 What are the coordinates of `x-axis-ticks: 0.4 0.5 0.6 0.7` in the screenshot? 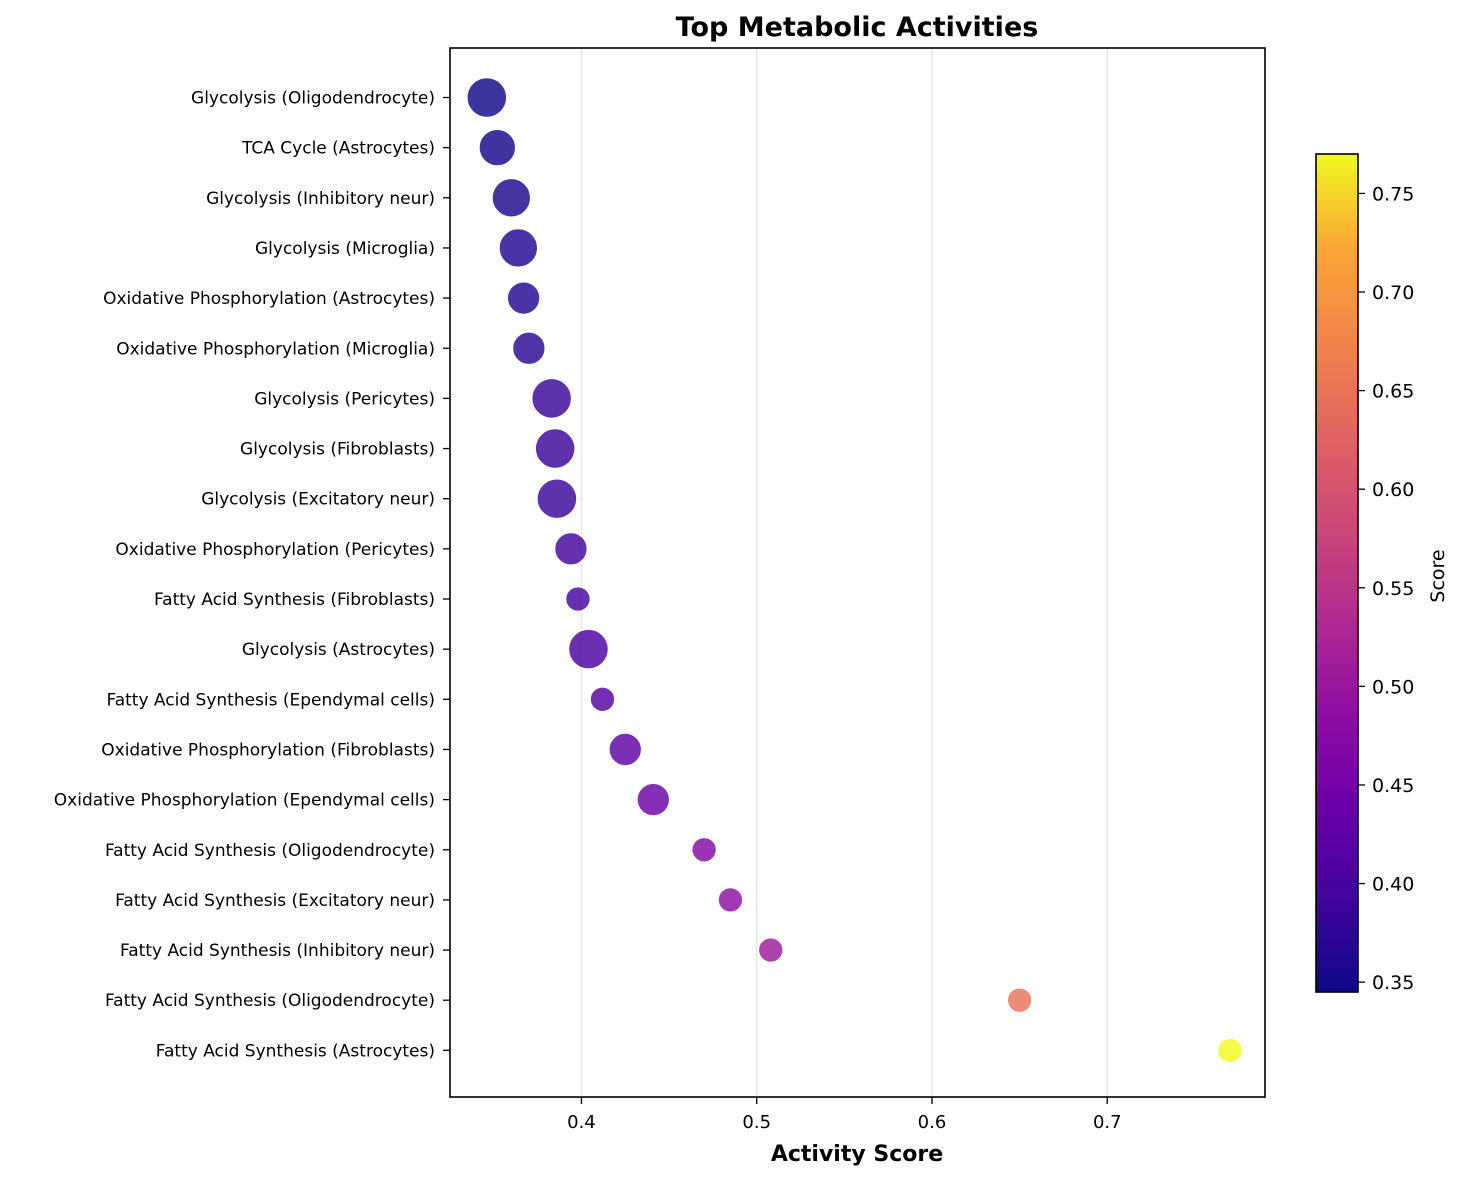 It's located at (844, 1115).